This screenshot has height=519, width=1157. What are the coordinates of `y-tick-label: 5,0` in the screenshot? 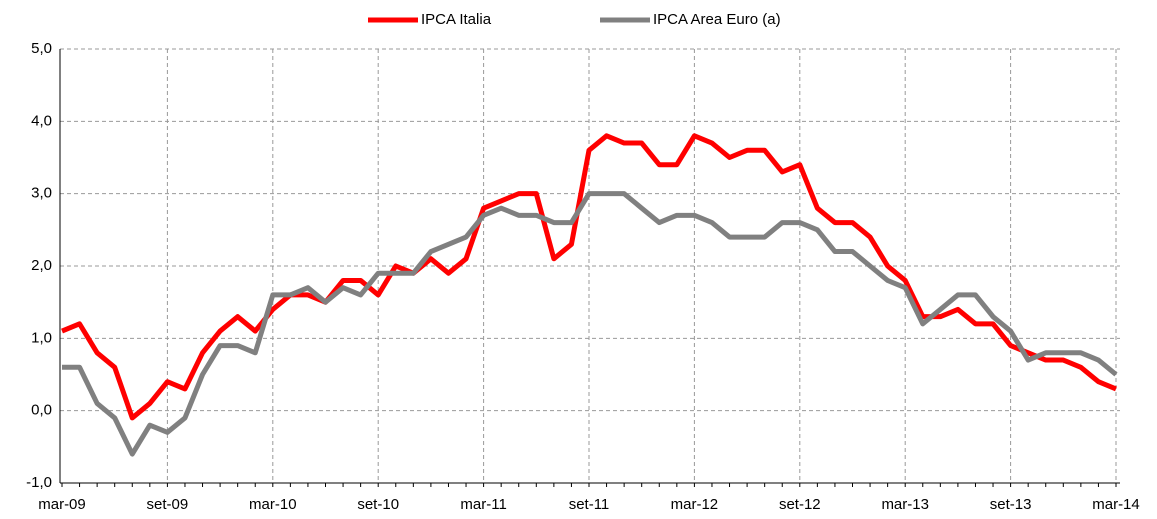 It's located at (41, 48).